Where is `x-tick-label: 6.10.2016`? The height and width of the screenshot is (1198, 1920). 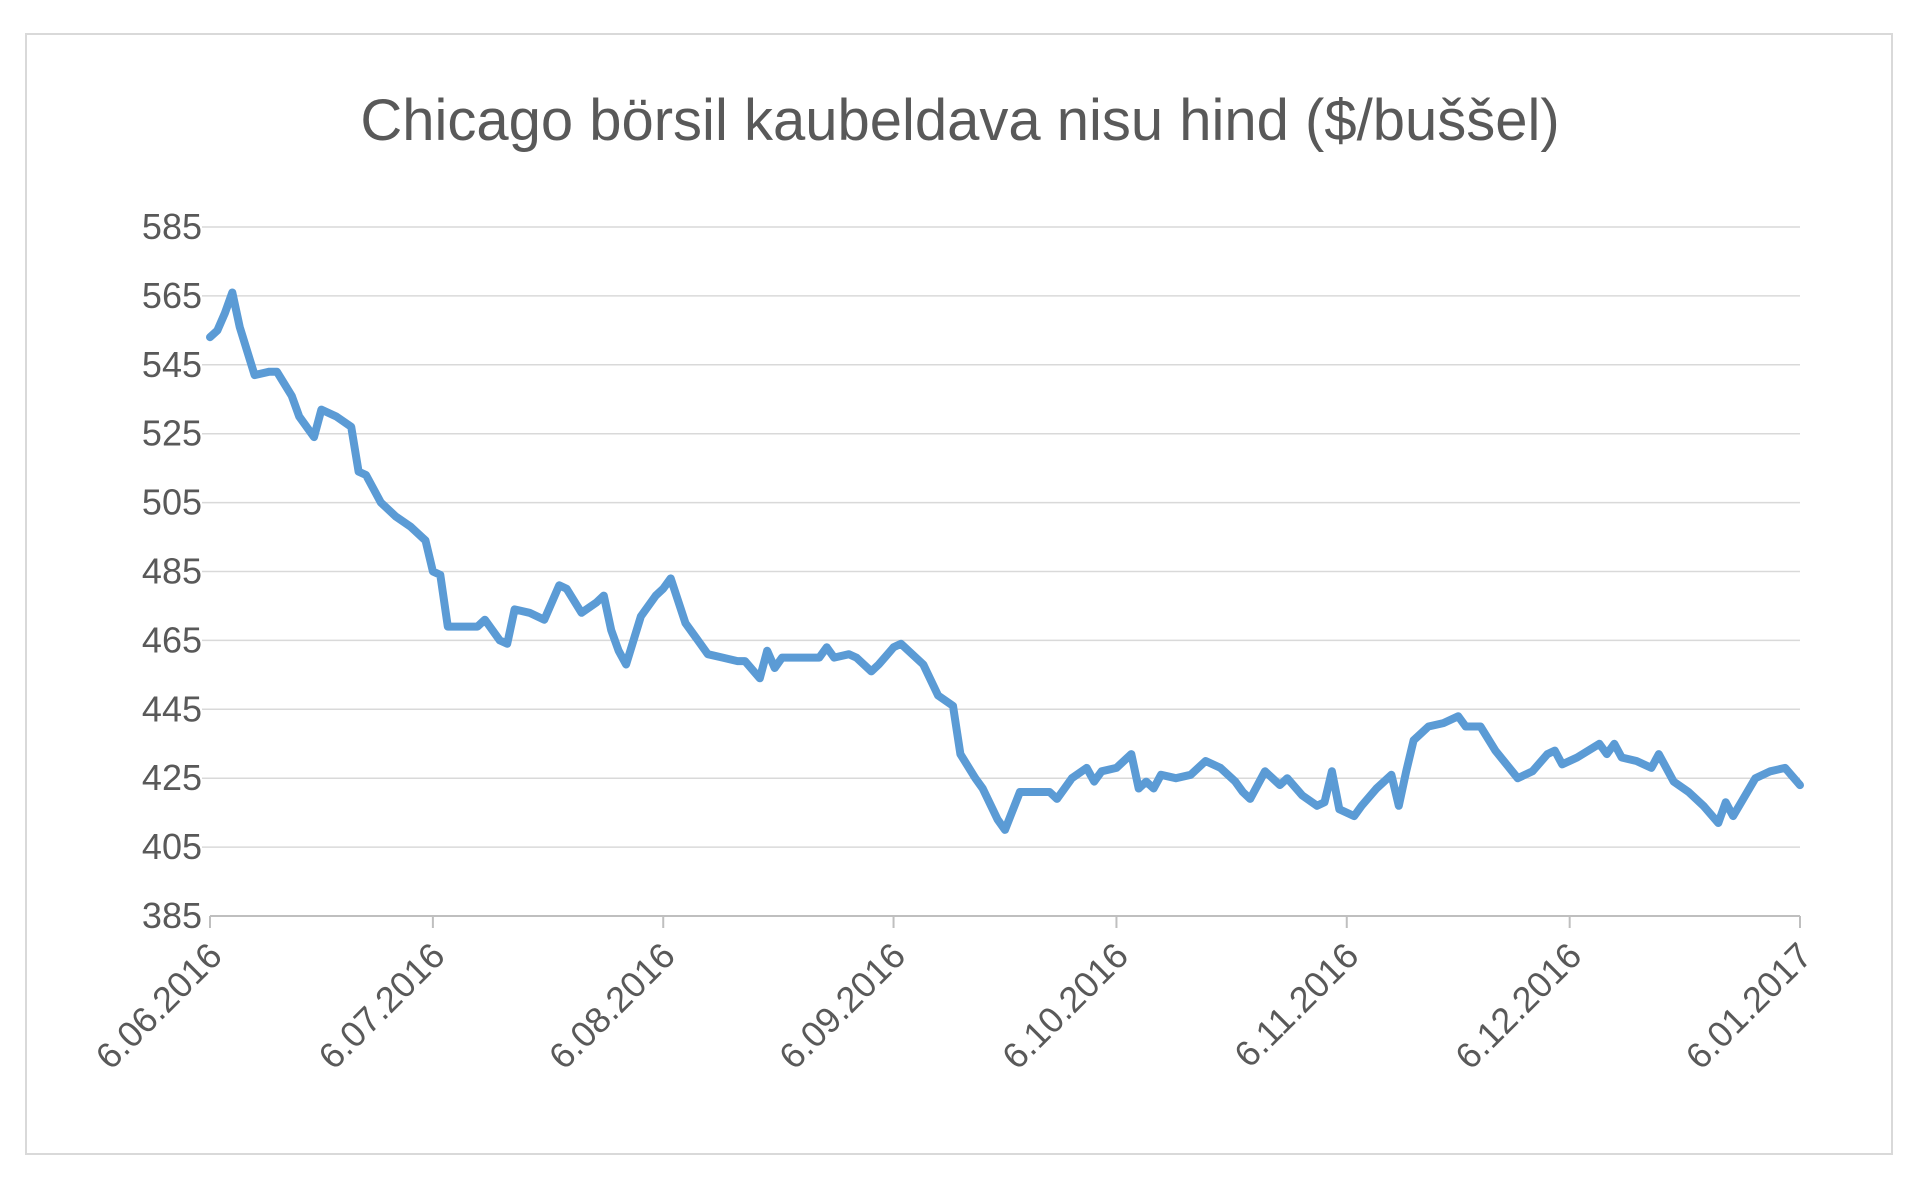
x-tick-label: 6.10.2016 is located at coordinates (1065, 1006).